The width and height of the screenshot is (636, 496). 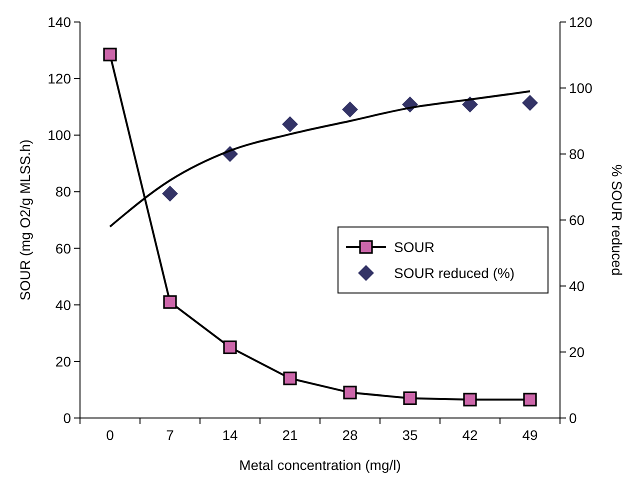 I want to click on y2-tick-label: 60, so click(x=577, y=220).